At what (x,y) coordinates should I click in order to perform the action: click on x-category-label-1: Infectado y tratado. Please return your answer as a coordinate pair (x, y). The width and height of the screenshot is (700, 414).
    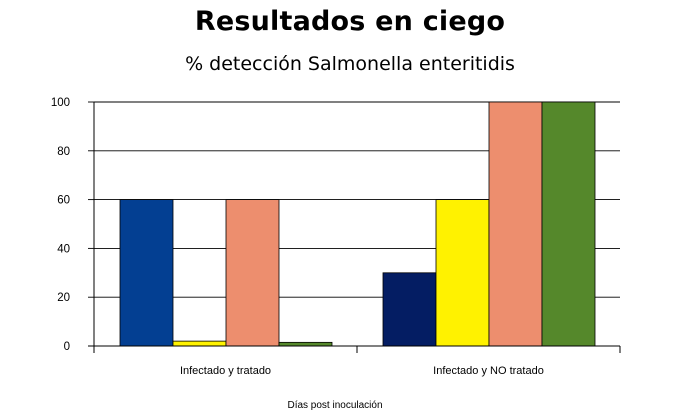
    Looking at the image, I should click on (225, 371).